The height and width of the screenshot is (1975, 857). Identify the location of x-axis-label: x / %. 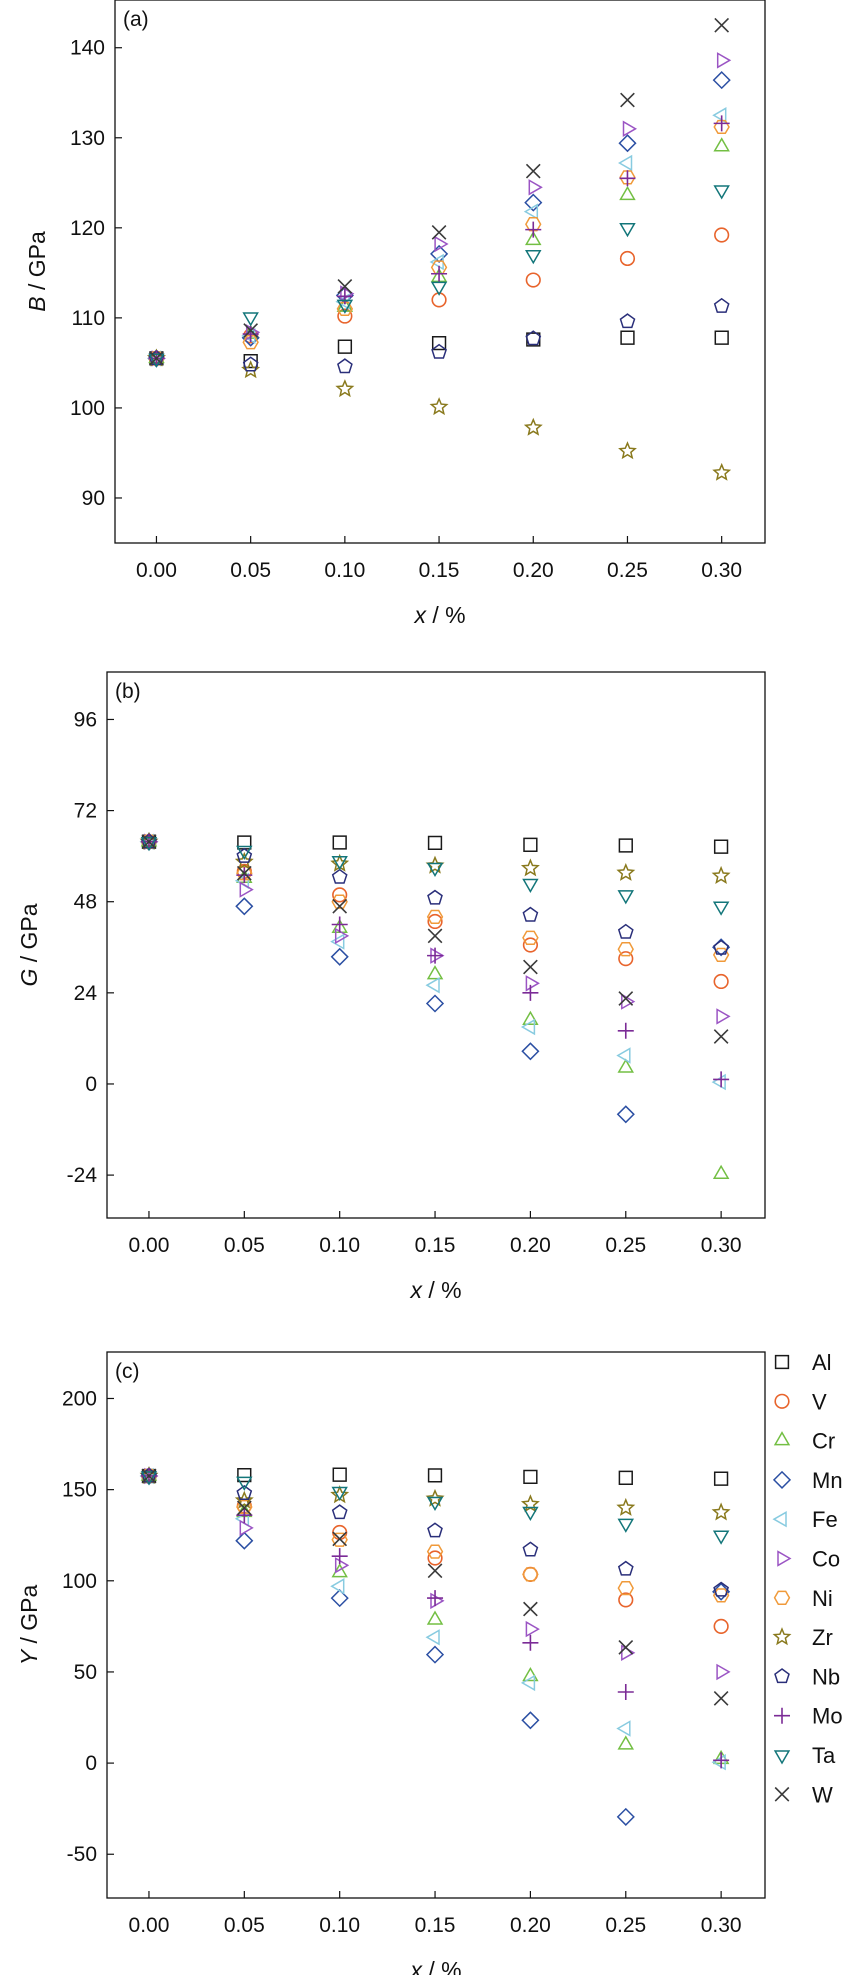
(439, 615).